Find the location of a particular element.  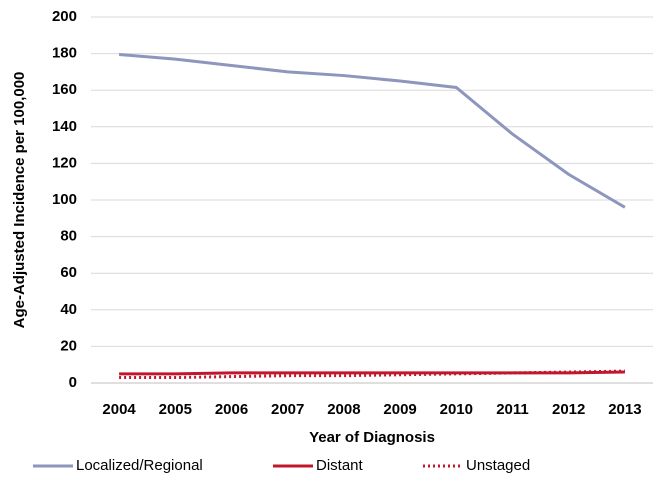

y-tick-label: 140 is located at coordinates (64, 126).